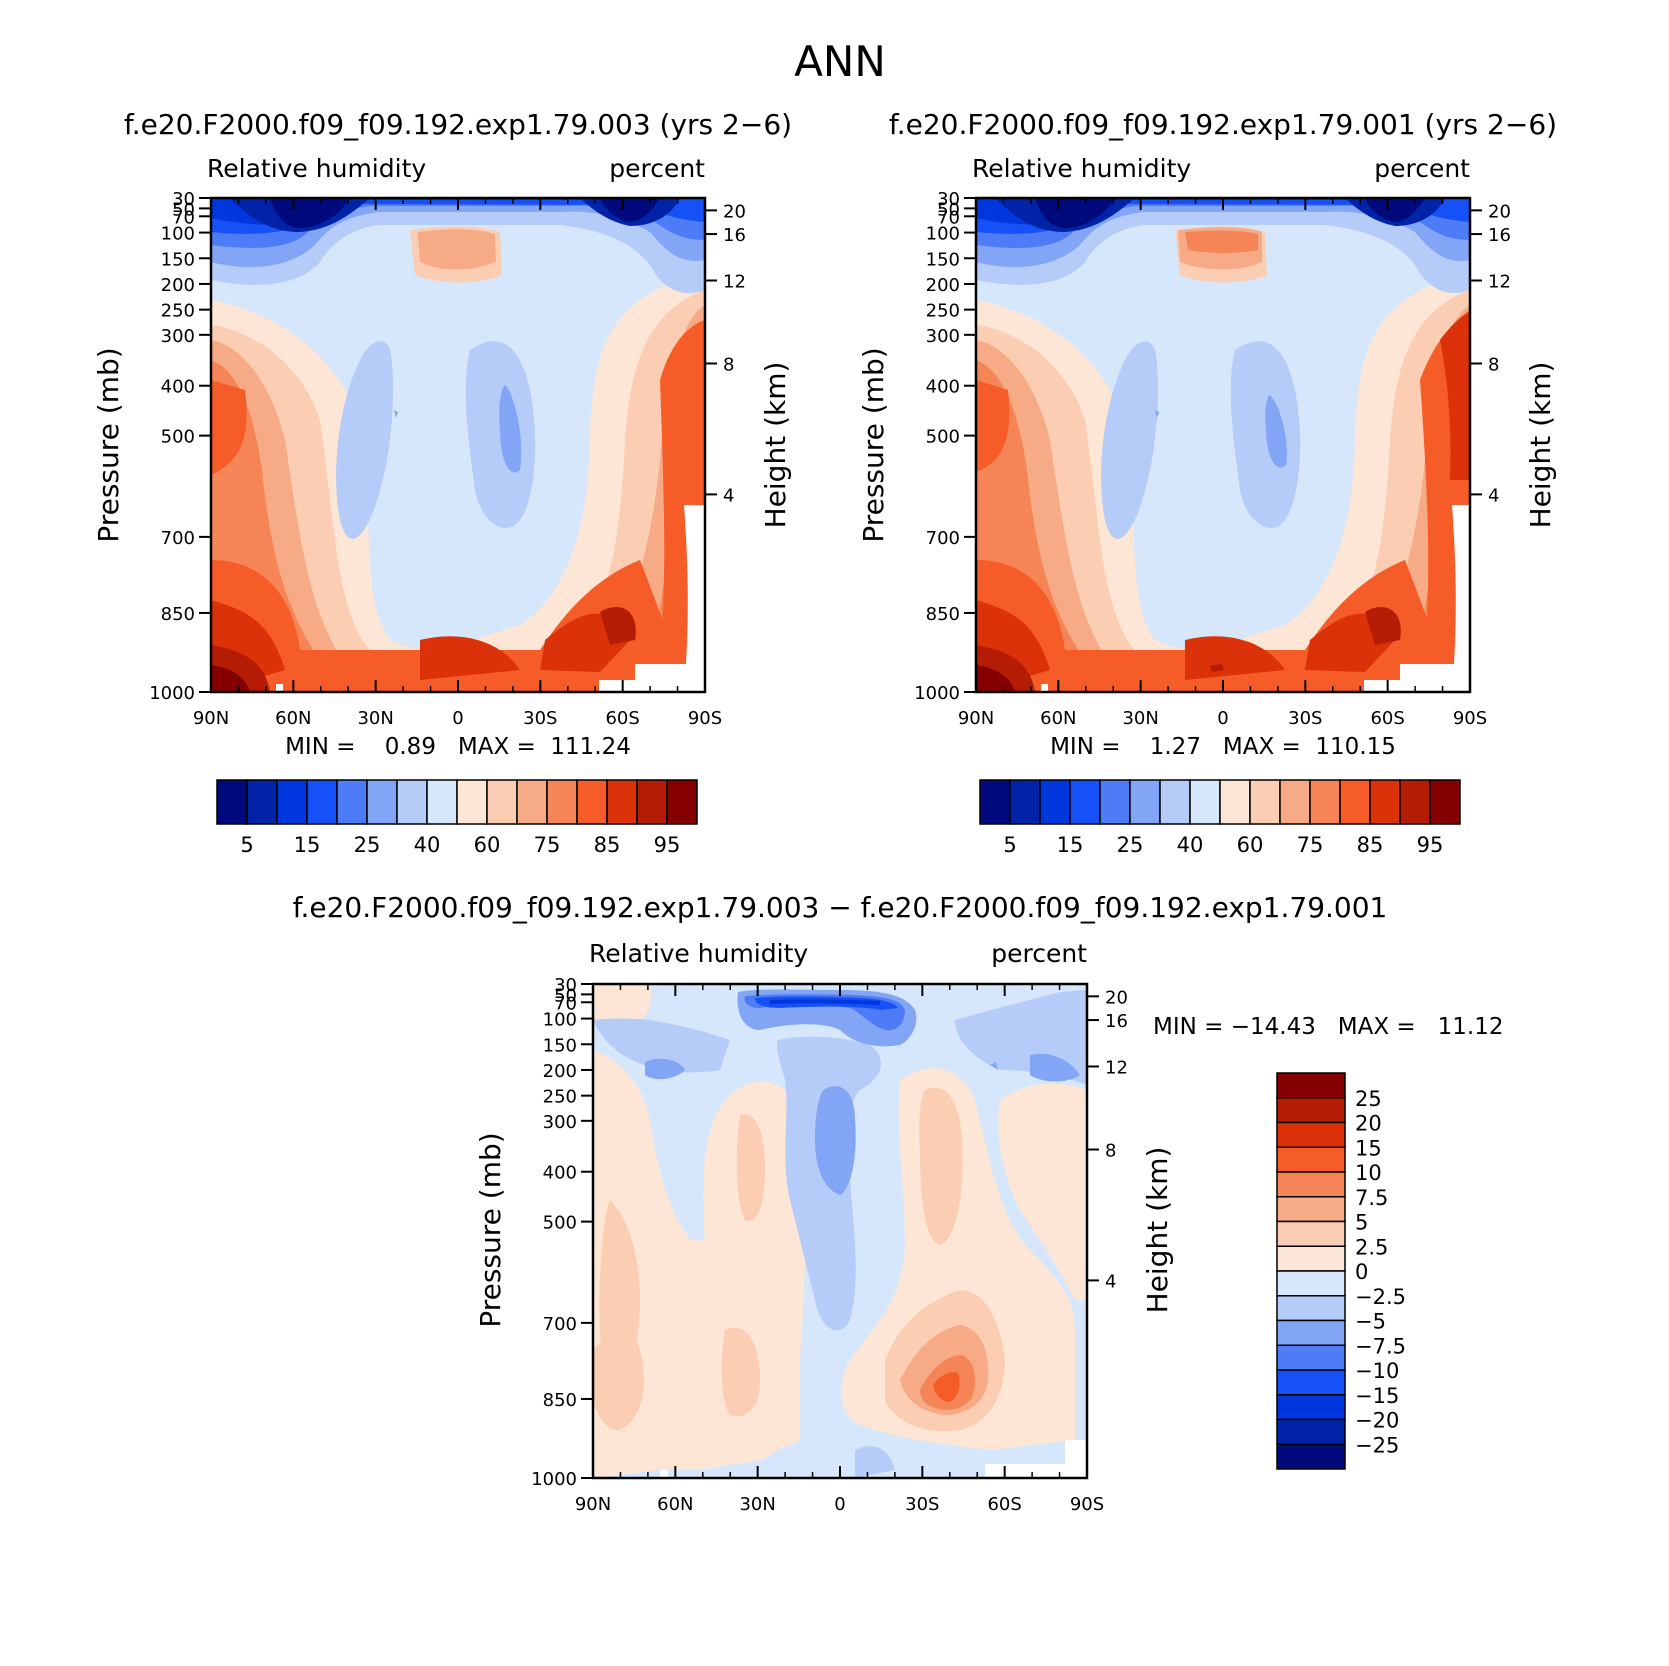 This screenshot has height=1666, width=1669. I want to click on panel-left-pressure-tick-label: 700, so click(178, 538).